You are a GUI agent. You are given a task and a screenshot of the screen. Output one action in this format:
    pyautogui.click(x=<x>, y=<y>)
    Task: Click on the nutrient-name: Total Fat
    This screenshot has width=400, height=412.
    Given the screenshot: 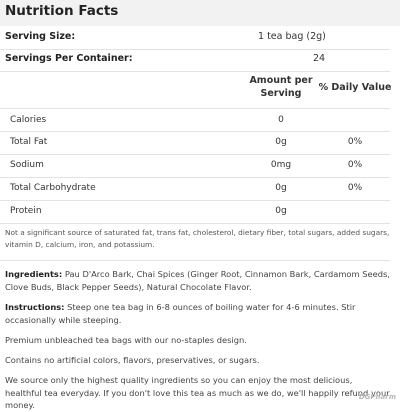 What is the action you would take?
    pyautogui.click(x=29, y=142)
    